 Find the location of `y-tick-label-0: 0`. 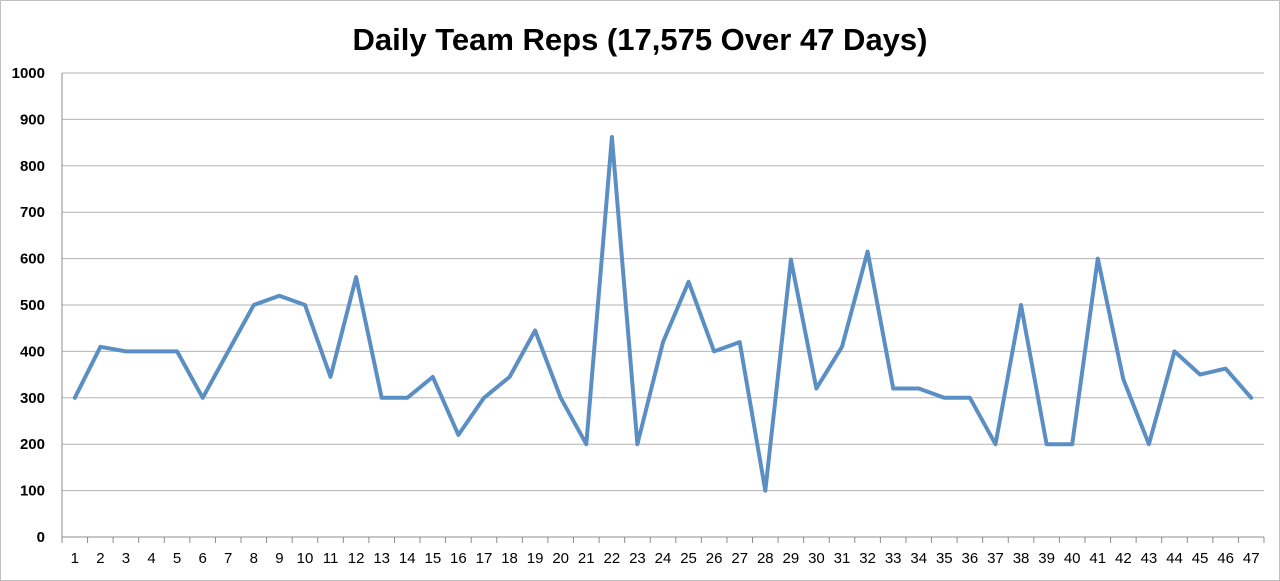

y-tick-label-0: 0 is located at coordinates (41, 537).